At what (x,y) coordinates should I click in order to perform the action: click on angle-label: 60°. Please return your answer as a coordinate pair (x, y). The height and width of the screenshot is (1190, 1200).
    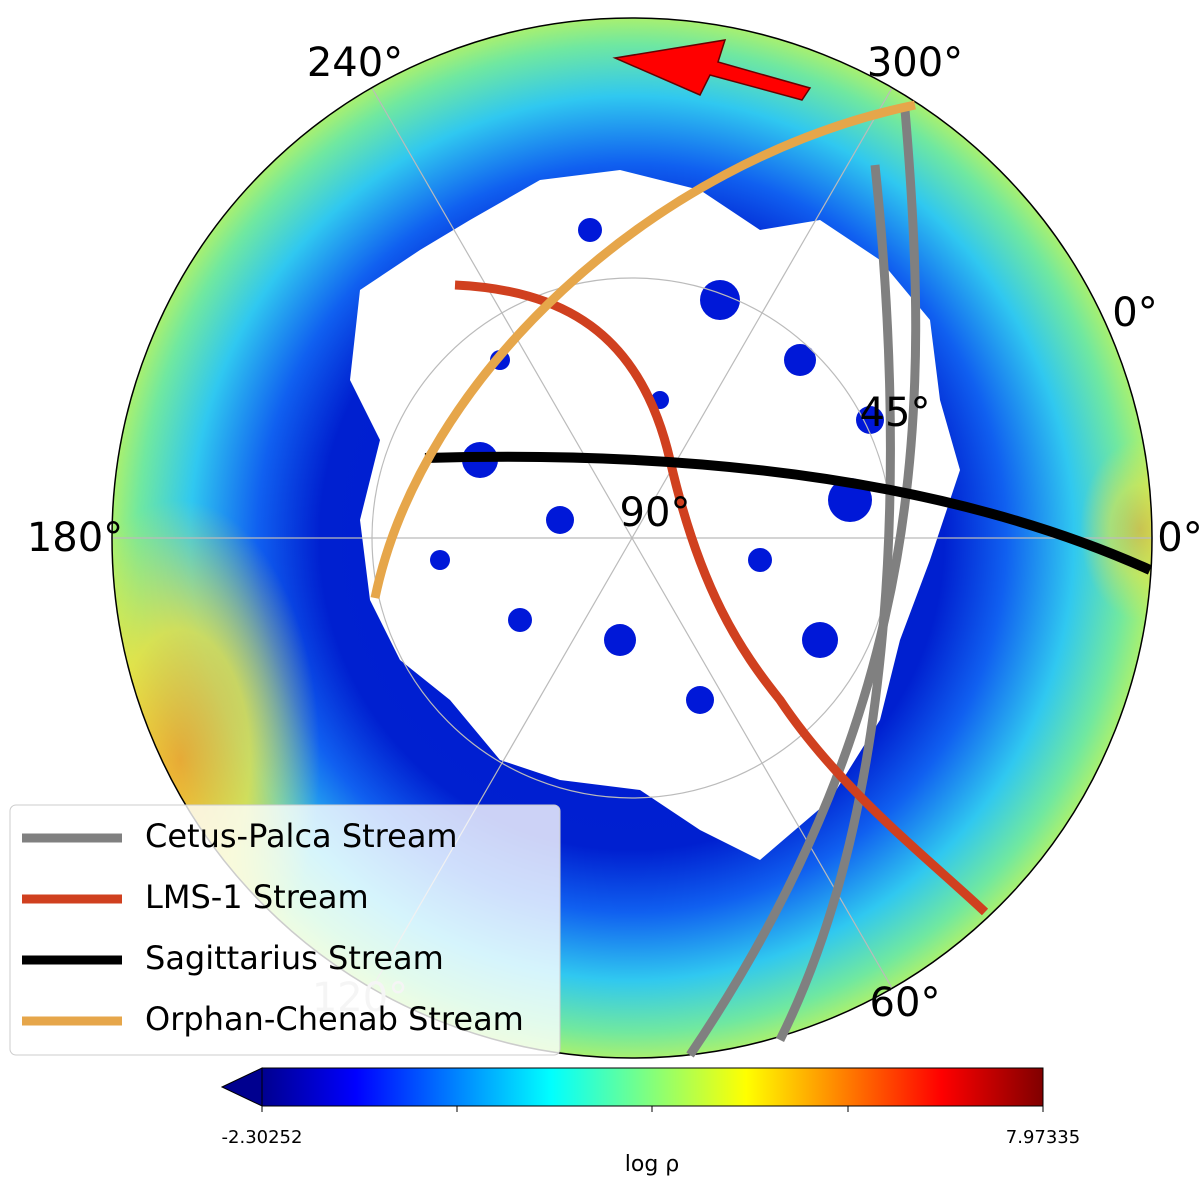
    Looking at the image, I should click on (905, 1003).